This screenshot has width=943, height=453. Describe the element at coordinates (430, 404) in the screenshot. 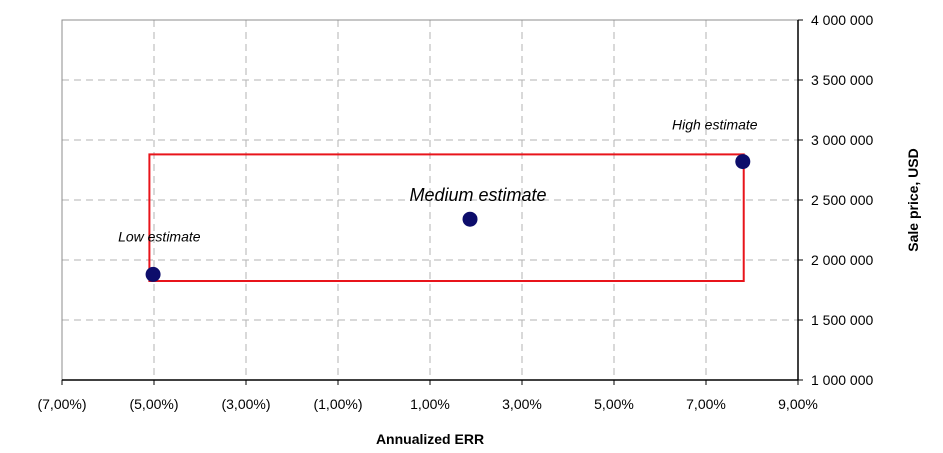

I see `x-tick-label: 1,00%` at that location.